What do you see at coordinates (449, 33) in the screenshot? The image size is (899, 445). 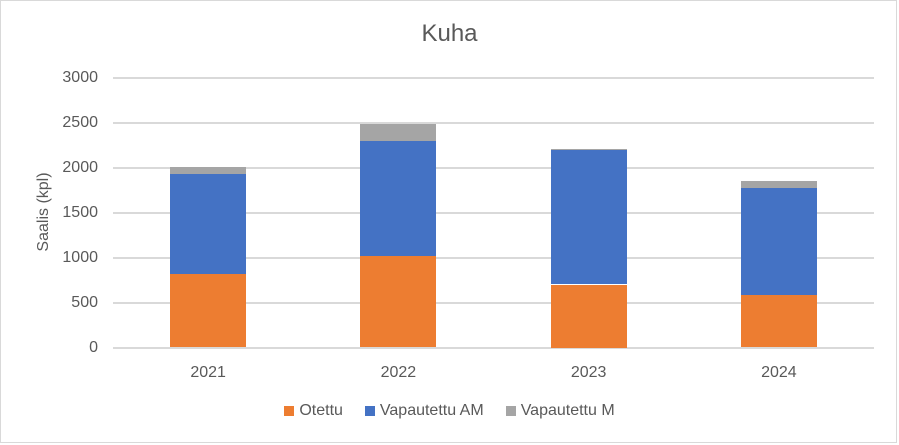 I see `chart-title: Kuha` at bounding box center [449, 33].